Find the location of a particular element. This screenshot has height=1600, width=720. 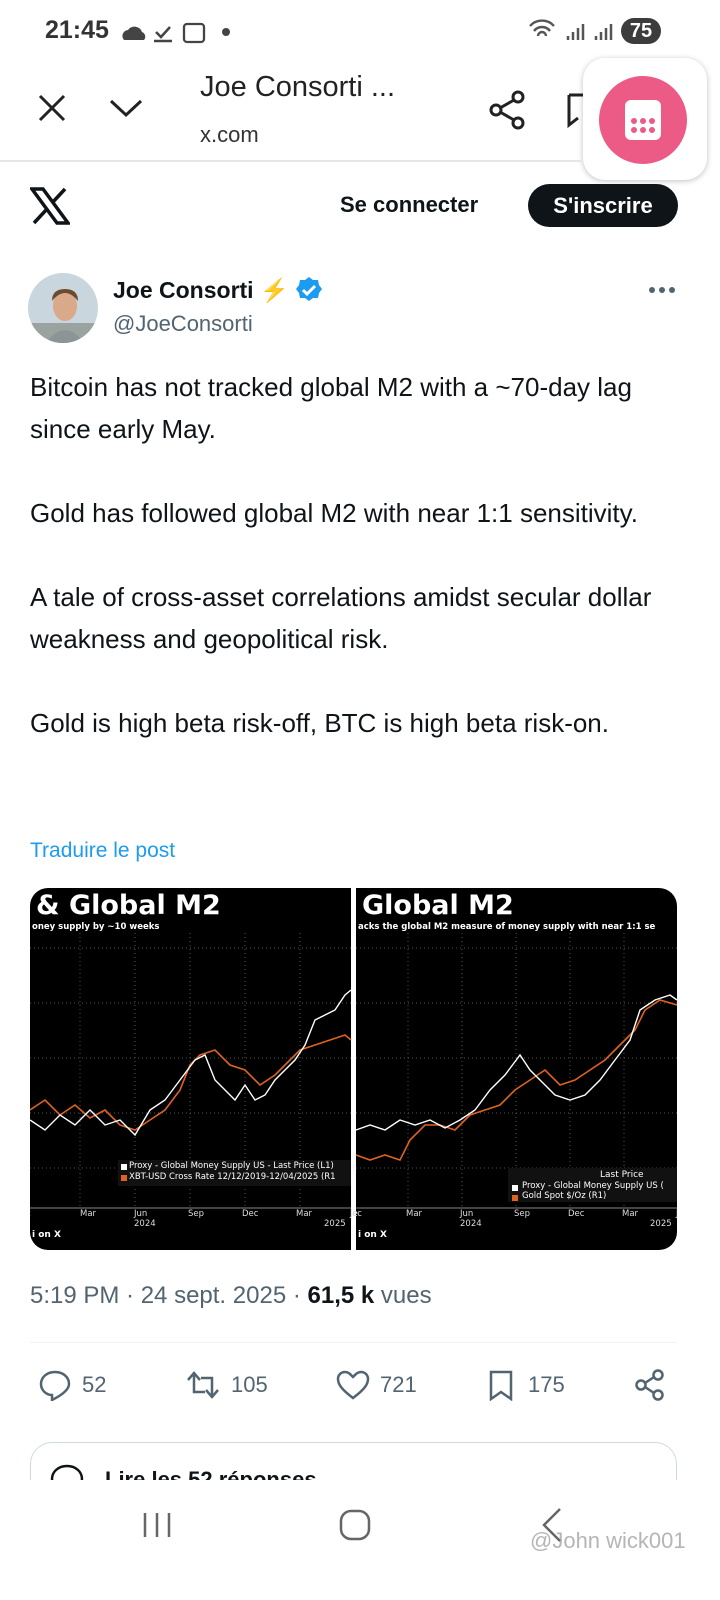

nav-bar: @John wick001 is located at coordinates (360, 1540).